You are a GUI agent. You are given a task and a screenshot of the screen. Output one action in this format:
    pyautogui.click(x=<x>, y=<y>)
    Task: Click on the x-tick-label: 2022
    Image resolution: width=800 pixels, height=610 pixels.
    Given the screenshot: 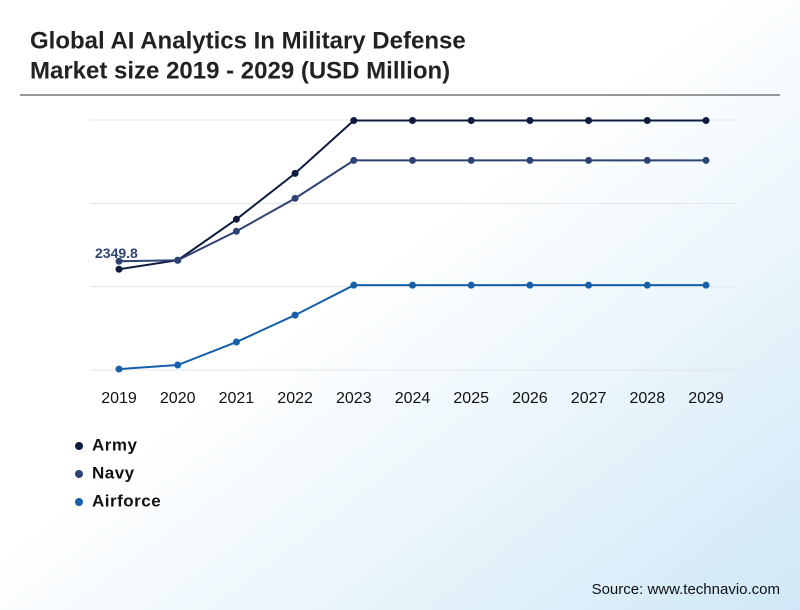 What is the action you would take?
    pyautogui.click(x=295, y=398)
    